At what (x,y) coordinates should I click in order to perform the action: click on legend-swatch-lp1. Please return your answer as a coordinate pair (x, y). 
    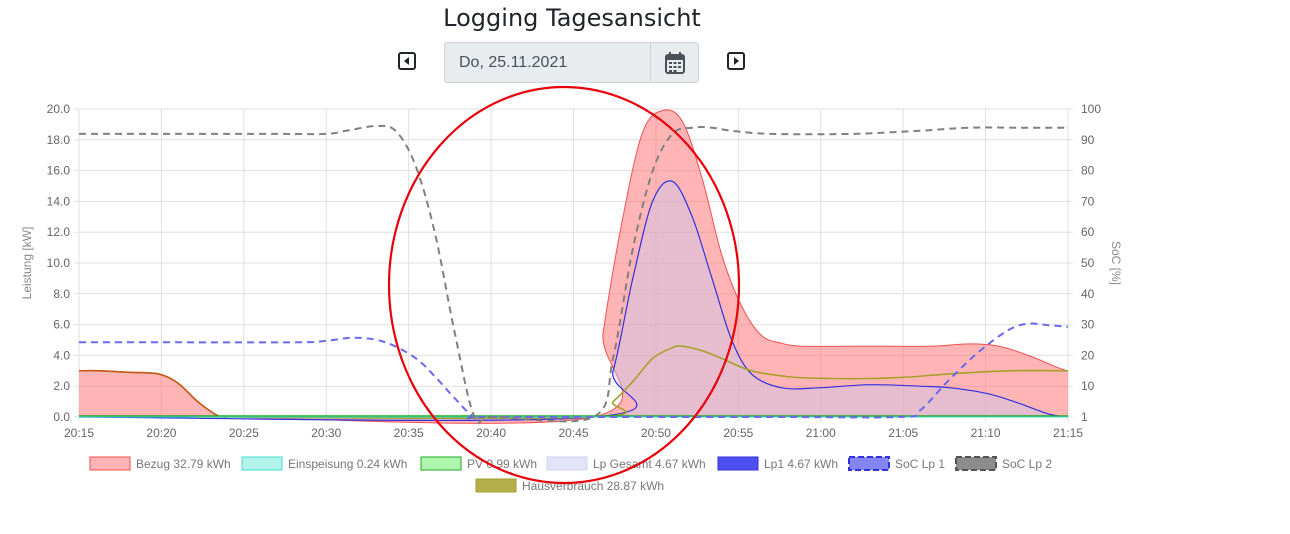
    Looking at the image, I should click on (738, 463).